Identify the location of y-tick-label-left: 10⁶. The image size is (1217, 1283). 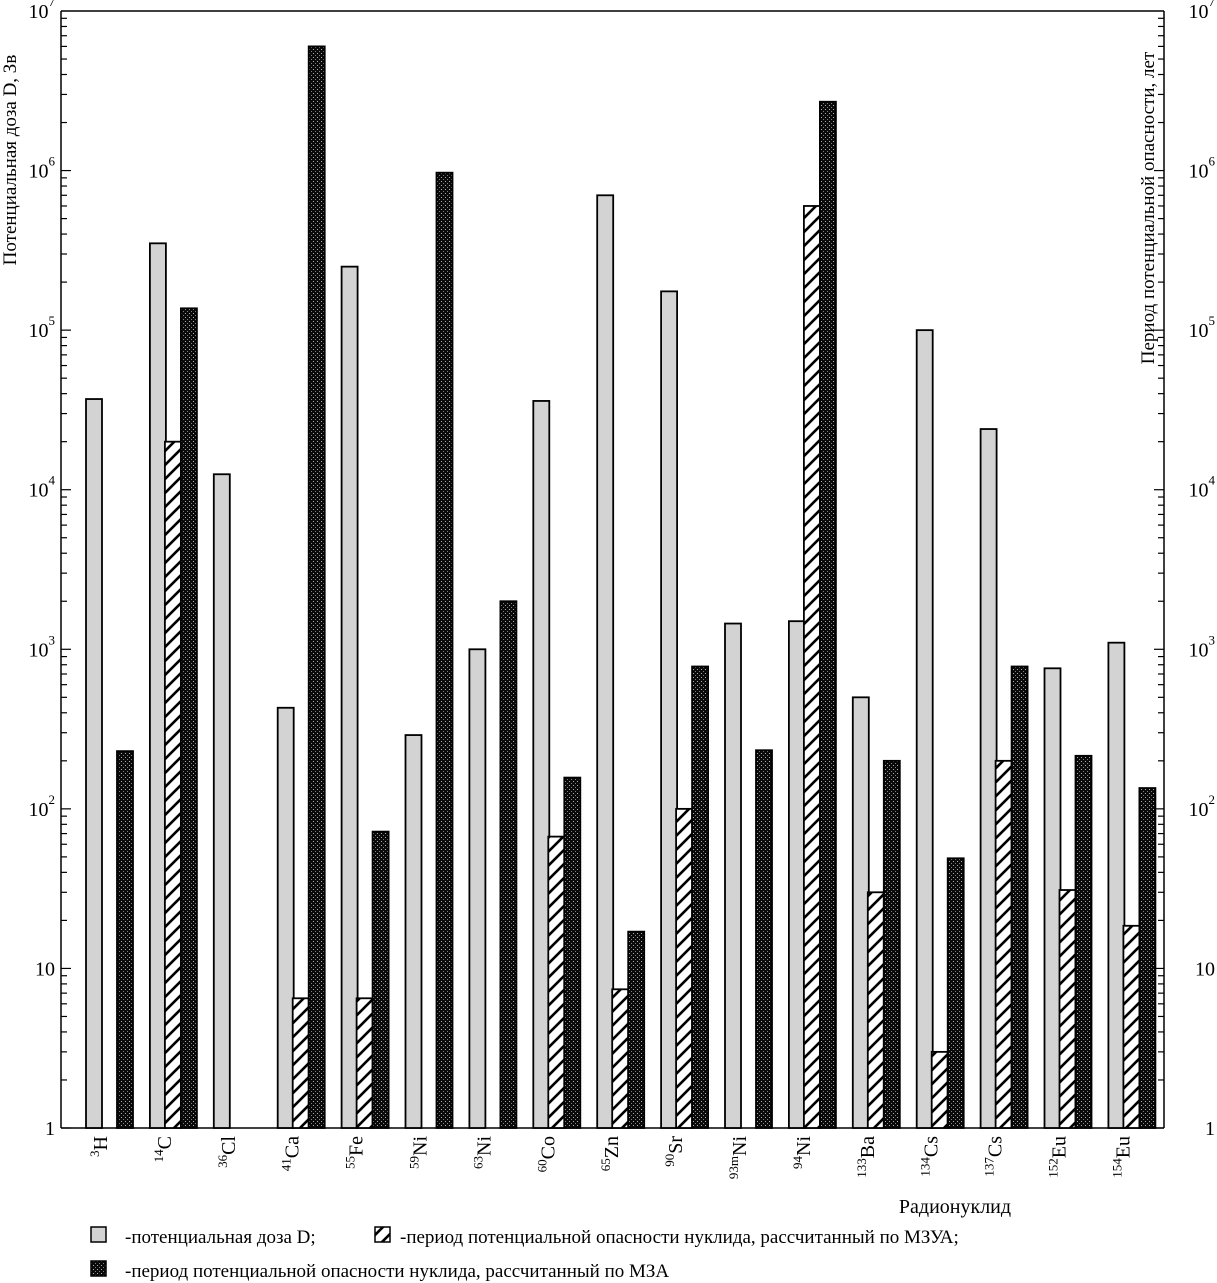
(42, 168).